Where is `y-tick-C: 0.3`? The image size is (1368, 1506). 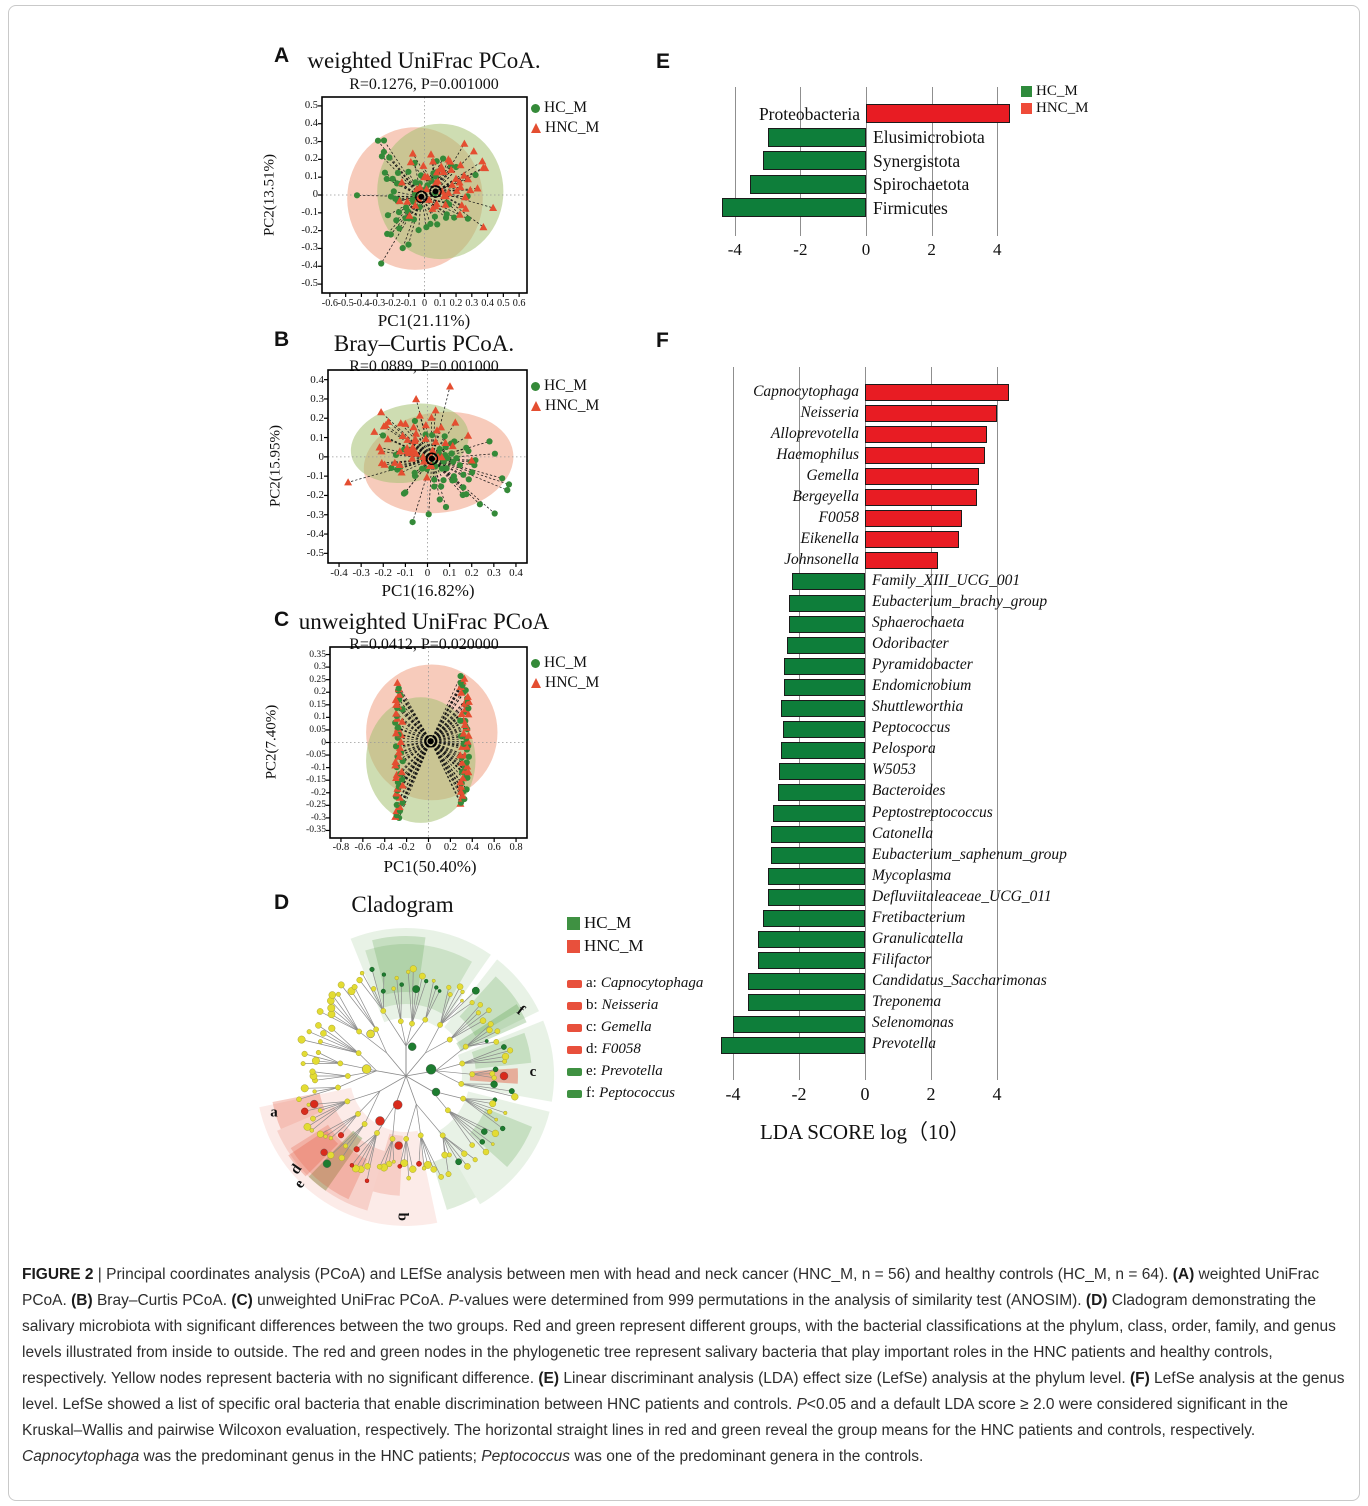
y-tick-C: 0.3 is located at coordinates (320, 667).